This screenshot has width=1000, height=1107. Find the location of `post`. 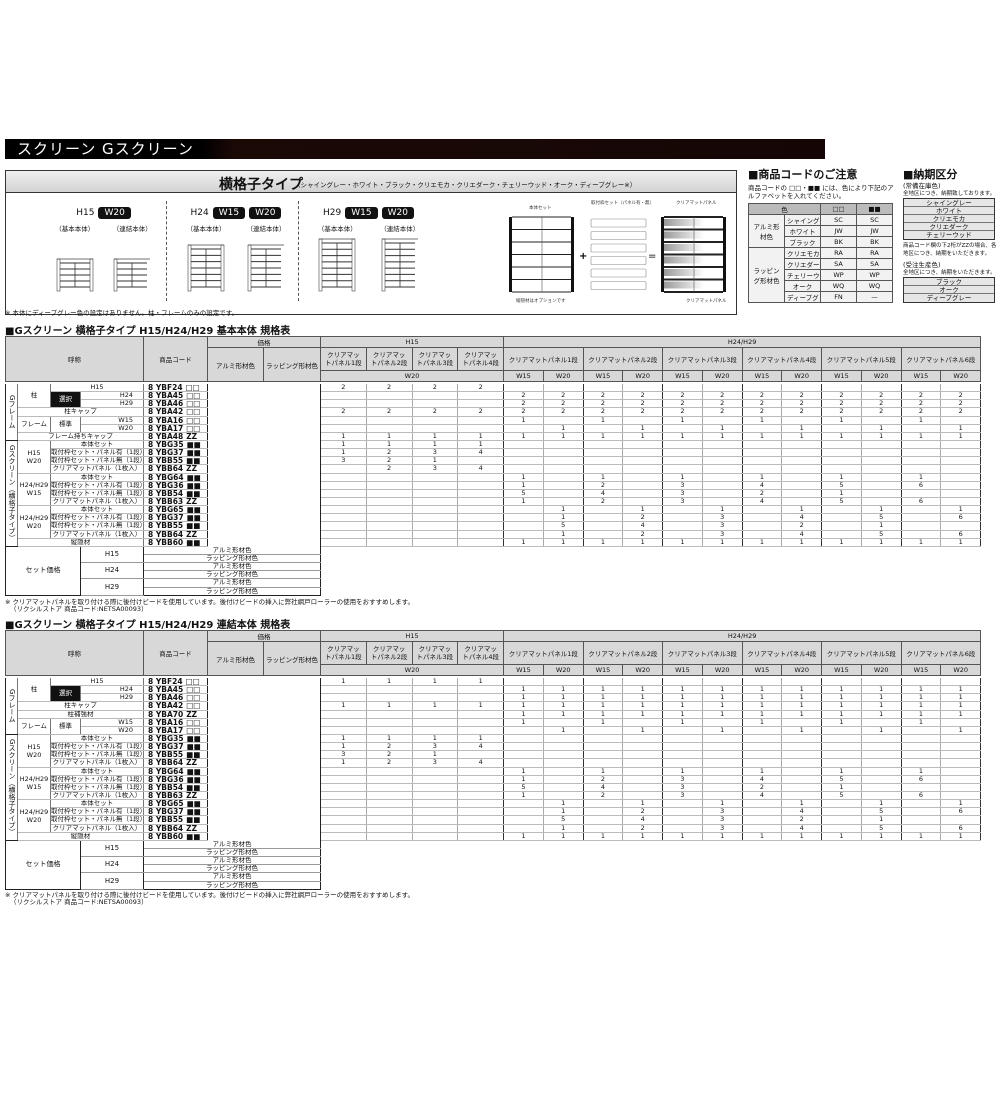

post is located at coordinates (510, 254).